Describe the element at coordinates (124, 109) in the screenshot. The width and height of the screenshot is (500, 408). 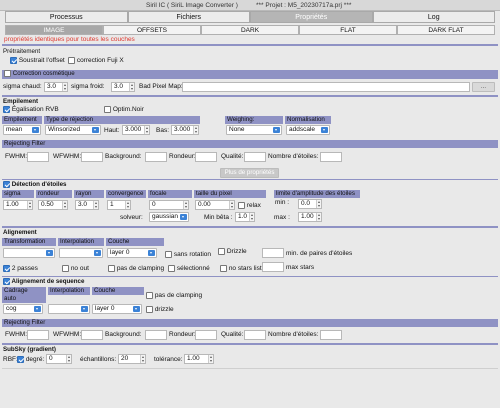
I see `optim-noir-option: Optim.Noir` at that location.